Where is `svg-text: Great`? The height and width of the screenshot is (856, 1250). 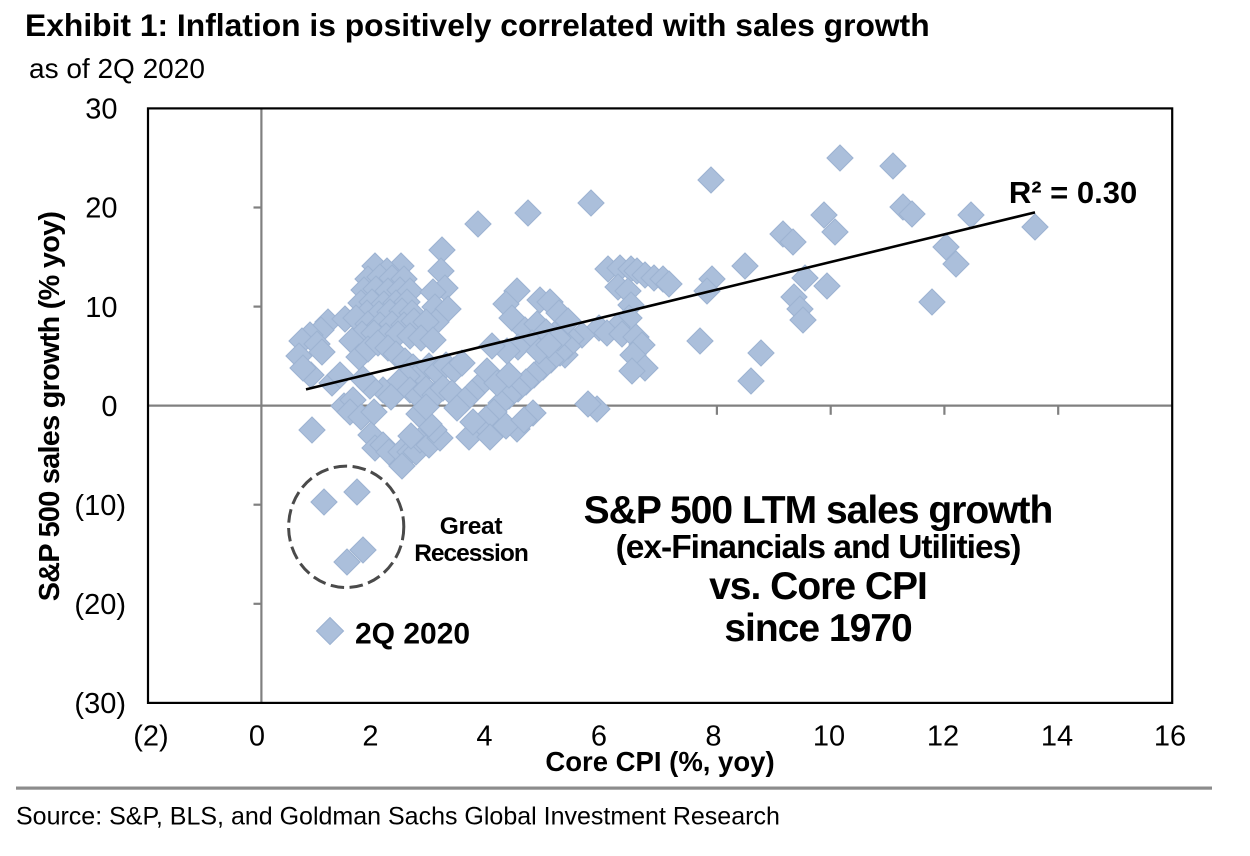 svg-text: Great is located at coordinates (471, 526).